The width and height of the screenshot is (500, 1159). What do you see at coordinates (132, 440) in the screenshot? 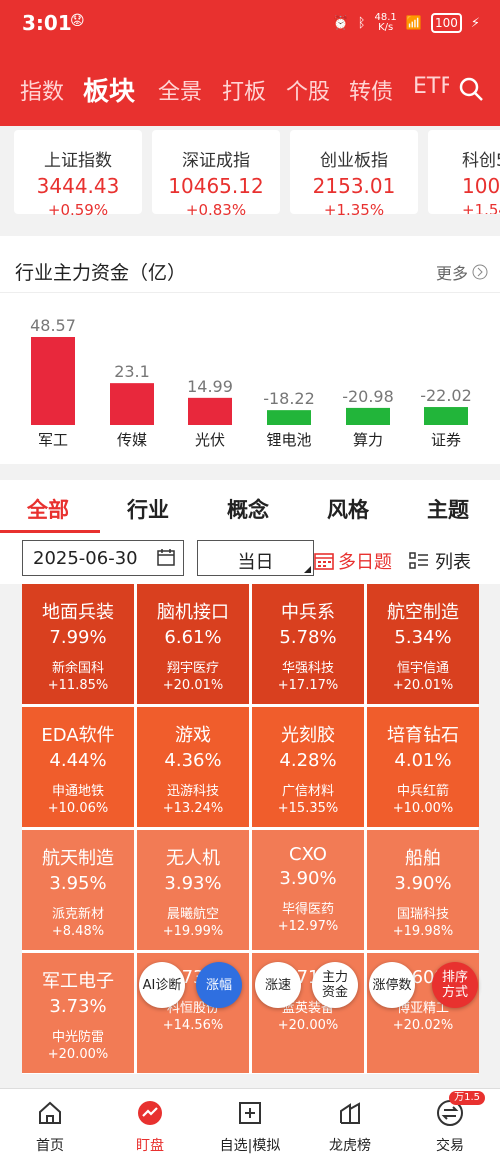
I see `bar-category-label: 传媒` at bounding box center [132, 440].